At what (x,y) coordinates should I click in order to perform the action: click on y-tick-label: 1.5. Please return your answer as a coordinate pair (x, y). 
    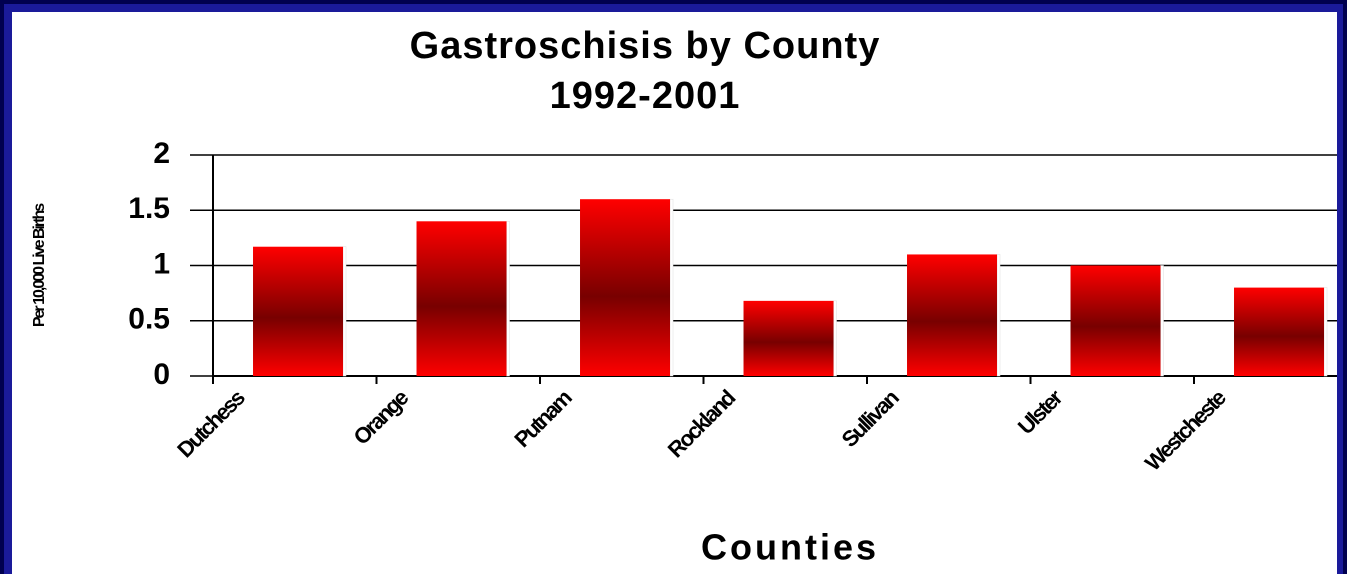
    Looking at the image, I should click on (149, 208).